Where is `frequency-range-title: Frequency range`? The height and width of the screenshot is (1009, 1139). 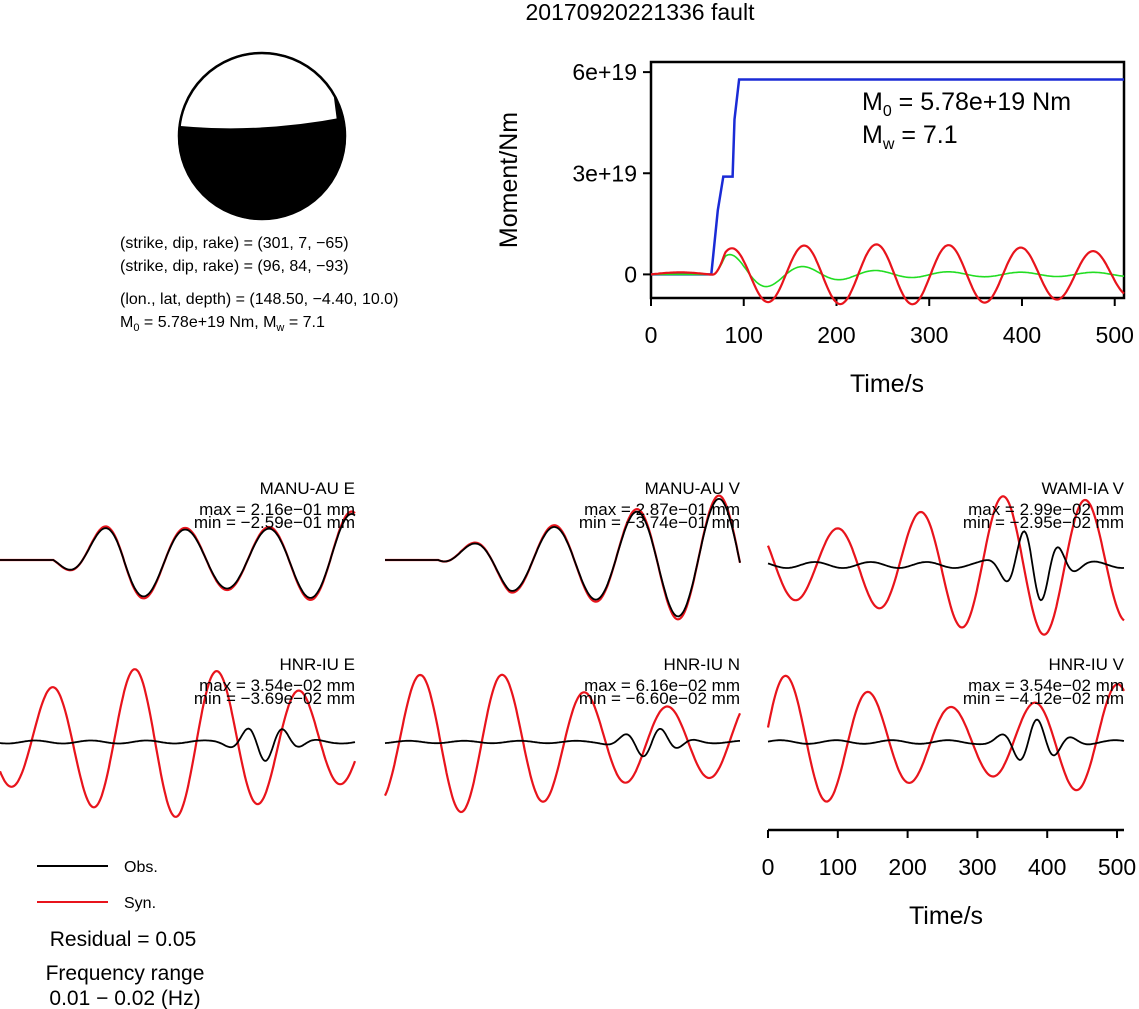
frequency-range-title: Frequency range is located at coordinates (125, 973).